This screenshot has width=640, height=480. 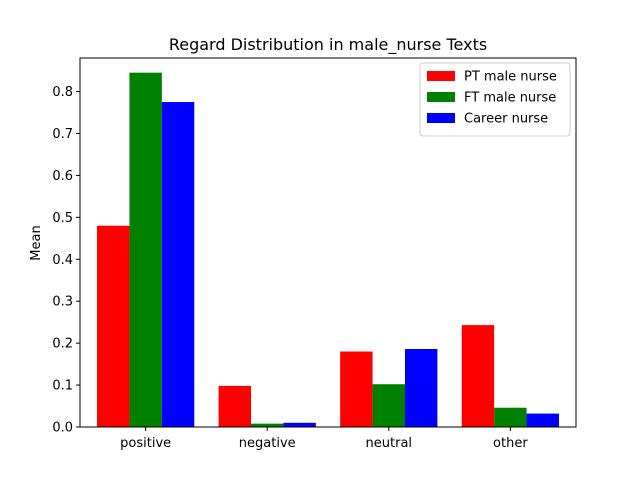 What do you see at coordinates (62, 218) in the screenshot?
I see `y-tick-label: 0.5` at bounding box center [62, 218].